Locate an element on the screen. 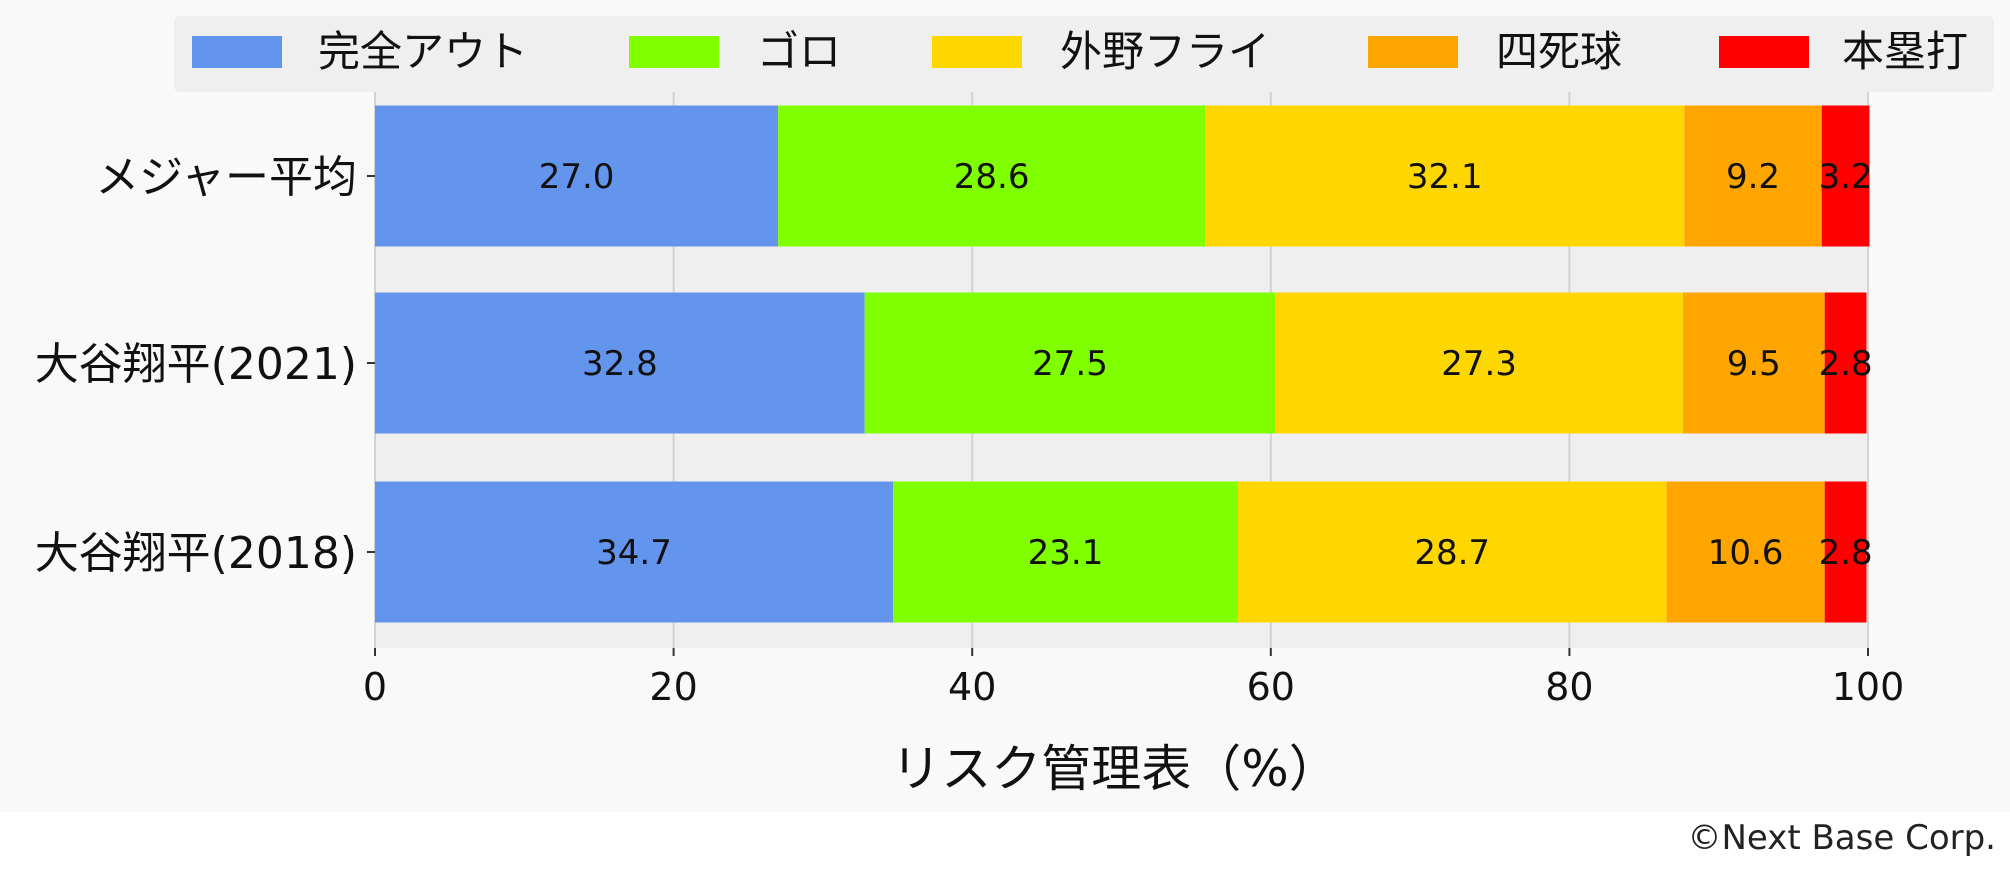 This screenshot has height=888, width=2010. x-axis-label: リスク管理表（%） is located at coordinates (1115, 769).